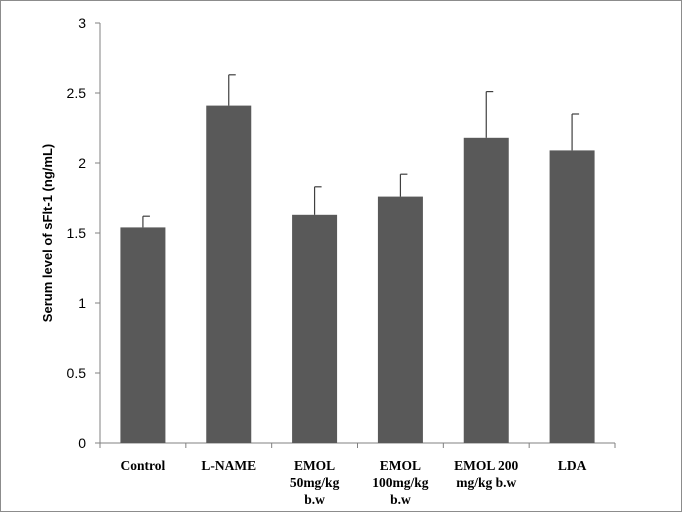  I want to click on y-tick-label: 2.5, so click(77, 93).